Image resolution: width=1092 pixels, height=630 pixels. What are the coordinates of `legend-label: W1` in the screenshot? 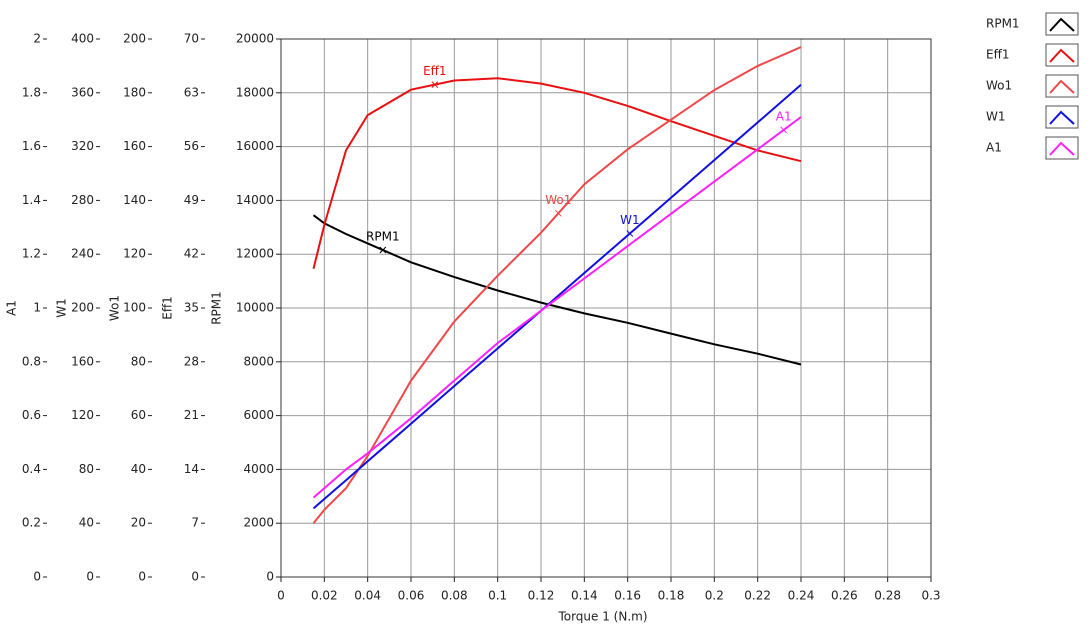 It's located at (996, 117).